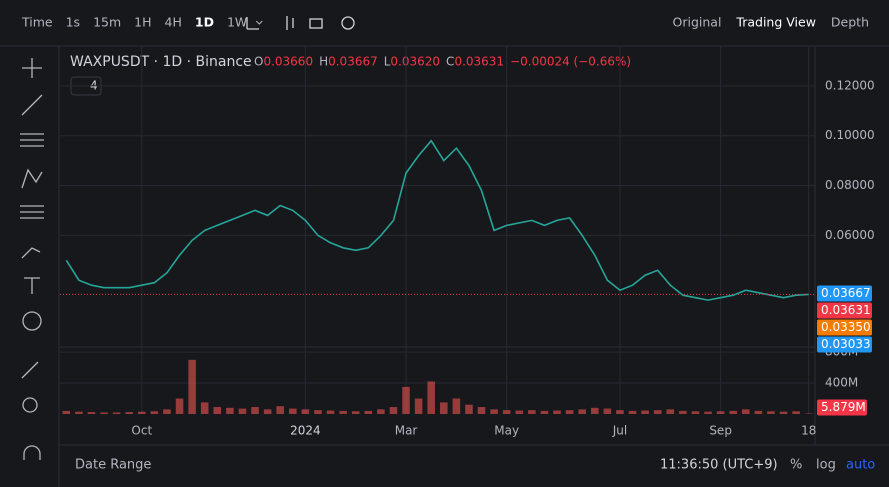 Image resolution: width=889 pixels, height=487 pixels. Describe the element at coordinates (142, 22) in the screenshot. I see `timeframe: 1H` at that location.